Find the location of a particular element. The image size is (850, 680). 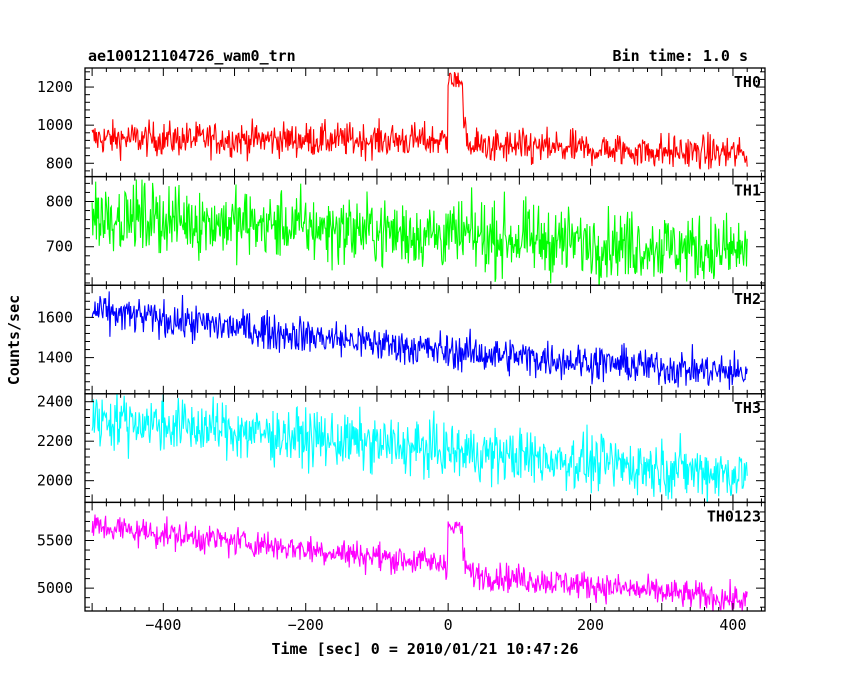

panel-th3: 2000 2200 2400 TH3 is located at coordinates (401, 448).